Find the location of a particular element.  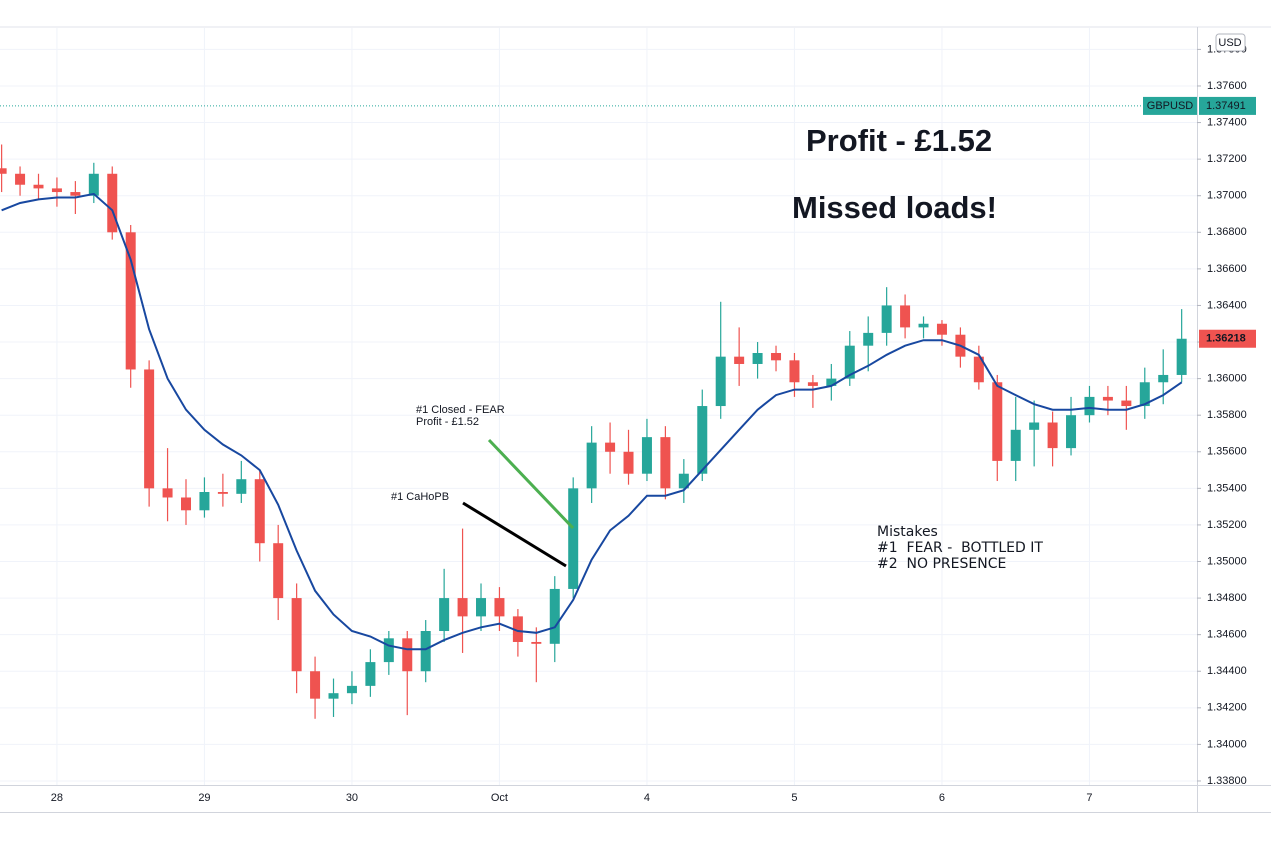

price-label: 1.37491 is located at coordinates (1226, 106).